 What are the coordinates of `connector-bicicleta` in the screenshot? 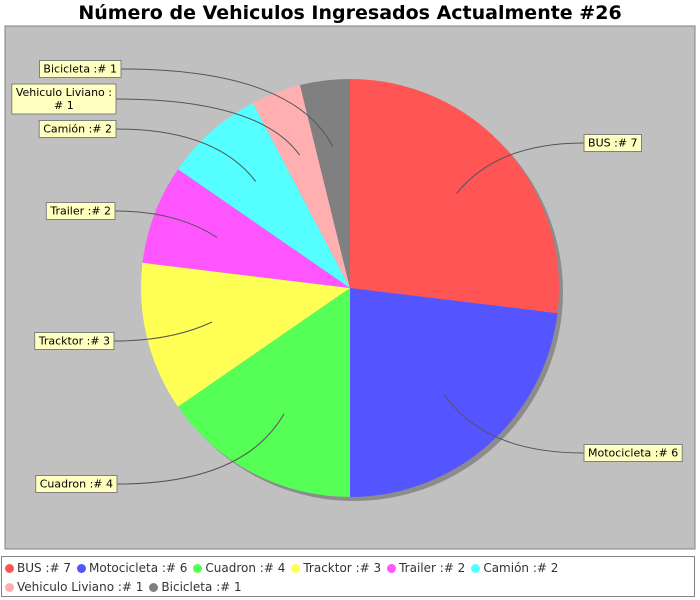 It's located at (227, 108).